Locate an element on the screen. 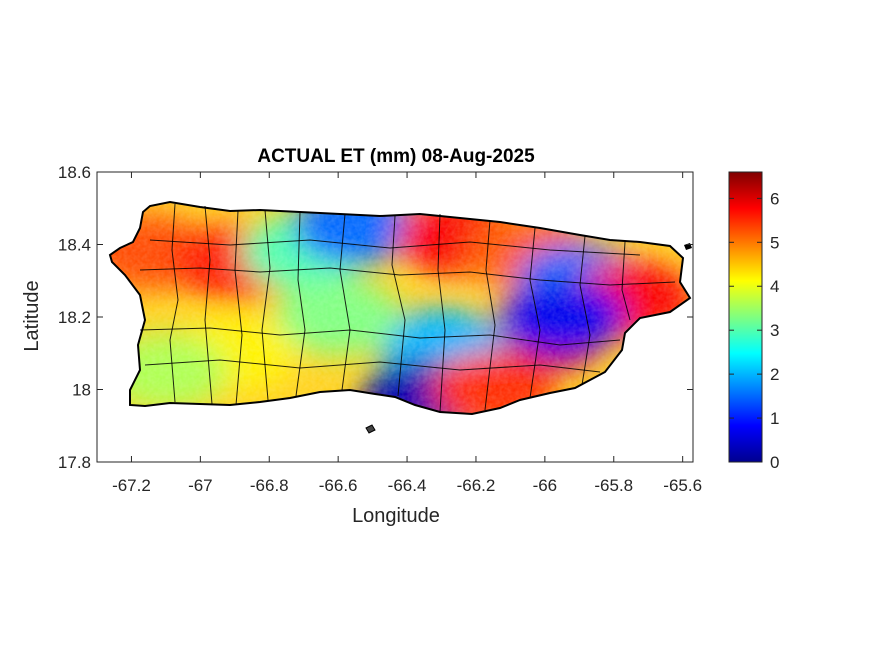 Image resolution: width=875 pixels, height=656 pixels. y-tick-label: 18.4 is located at coordinates (74, 245).